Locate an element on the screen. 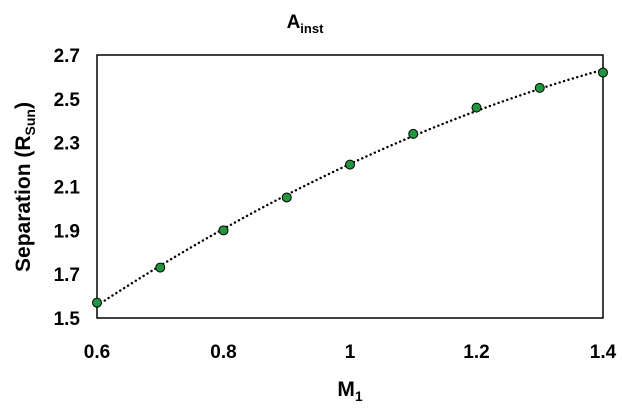 The width and height of the screenshot is (622, 411). y-tick-label: 2.3 is located at coordinates (67, 144).